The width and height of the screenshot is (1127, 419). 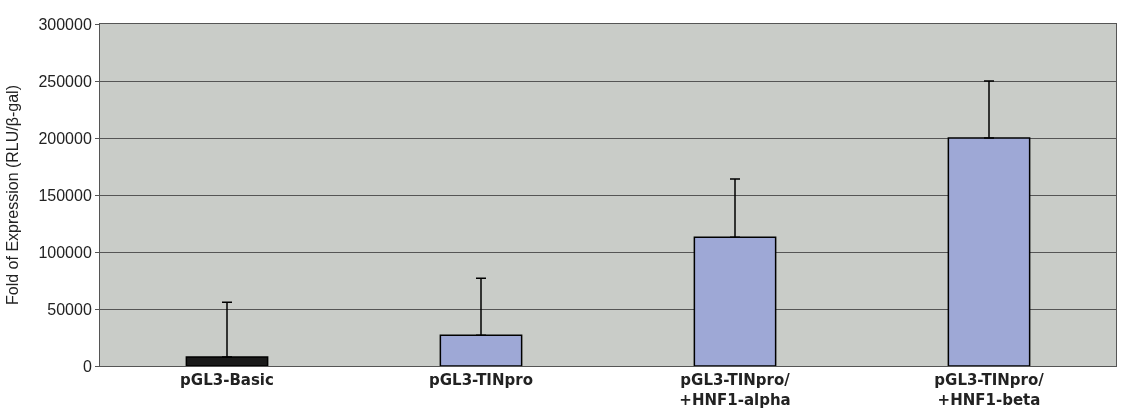 I want to click on x-tick-label: pGL3-TINpro, so click(x=481, y=380).